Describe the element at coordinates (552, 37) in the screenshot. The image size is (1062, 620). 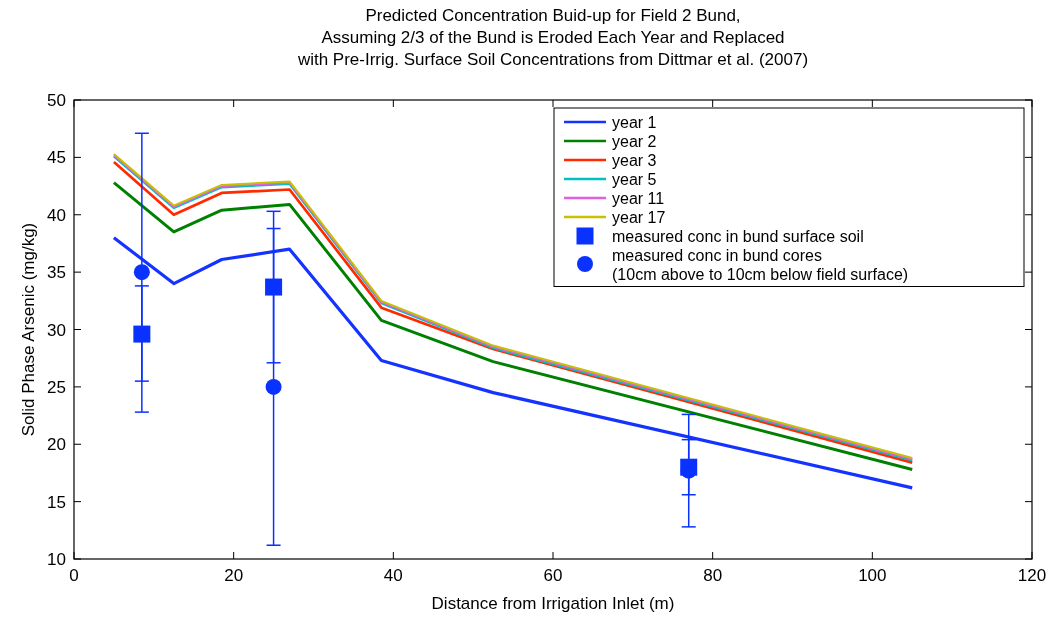
I see `chart-title: Predicted Concentration Buid-up for Field 2 Bund, Assuming 2/3 of the Bund is Eroded Each Year and Replaced with Pre-Irrig. Surface Soil Concentrations from Dittmar et al. (2007)` at that location.